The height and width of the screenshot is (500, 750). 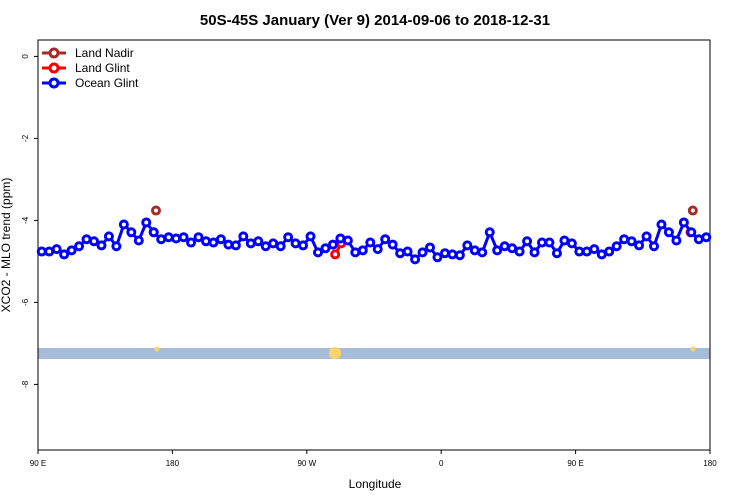 What do you see at coordinates (6, 245) in the screenshot?
I see `y-axis-label: XCO2 - MLO trend (ppm)` at bounding box center [6, 245].